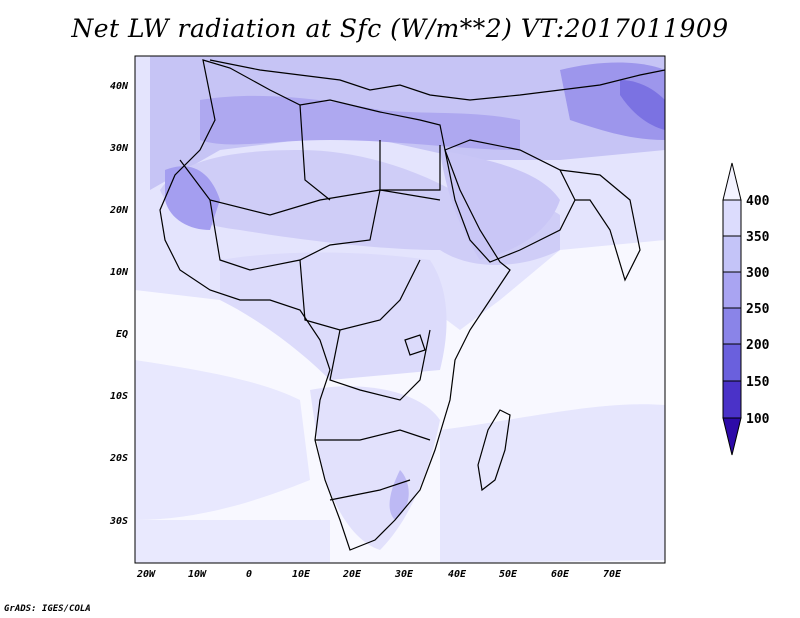  Describe the element at coordinates (119, 272) in the screenshot. I see `lat-tick-label: 10N` at that location.